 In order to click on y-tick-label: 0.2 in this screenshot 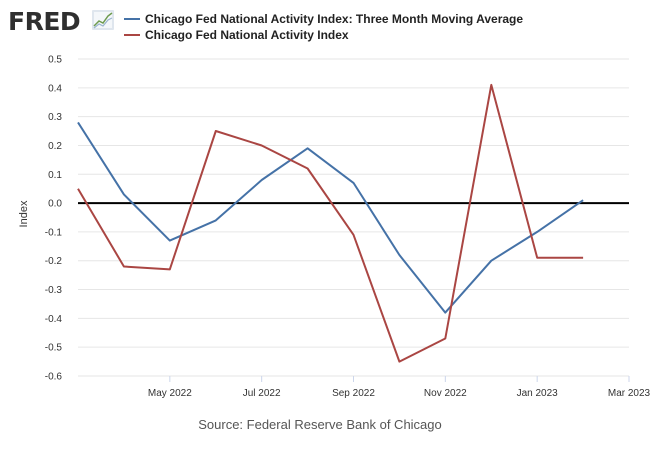, I will do `click(55, 146)`.